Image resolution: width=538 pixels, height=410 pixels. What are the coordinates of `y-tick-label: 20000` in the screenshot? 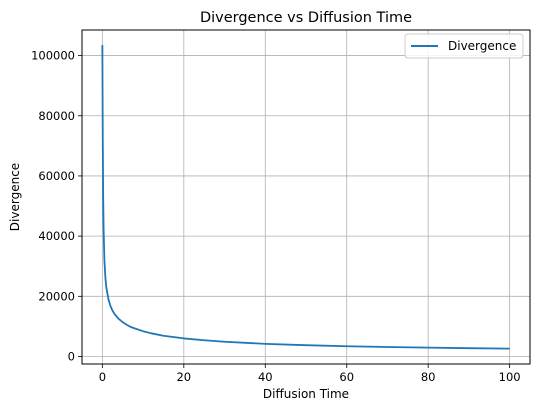 It's located at (56, 296).